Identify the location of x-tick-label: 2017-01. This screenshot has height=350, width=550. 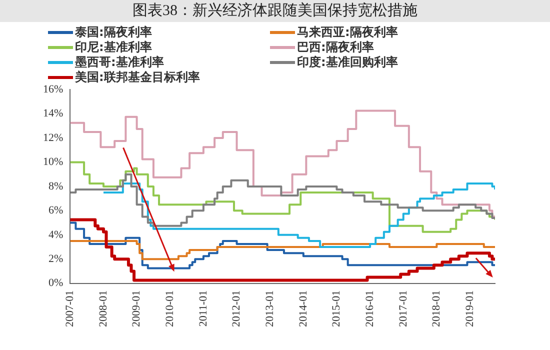
(403, 309).